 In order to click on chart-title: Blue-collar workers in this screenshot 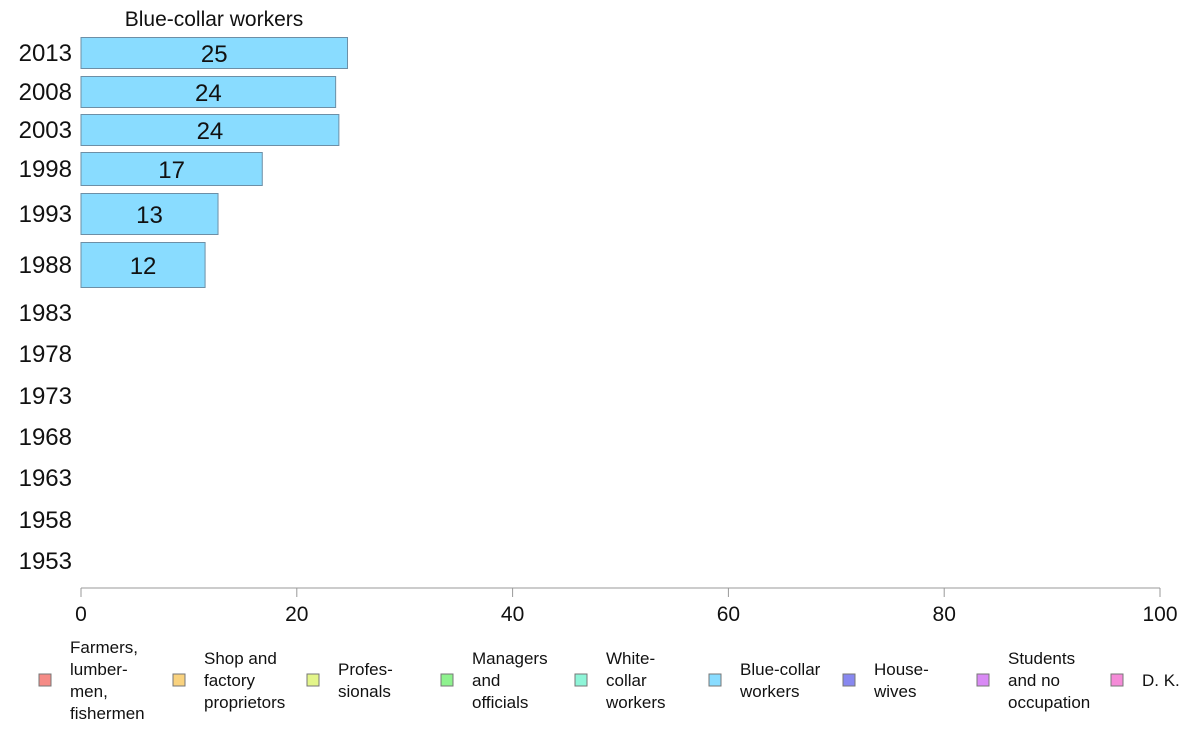, I will do `click(214, 19)`.